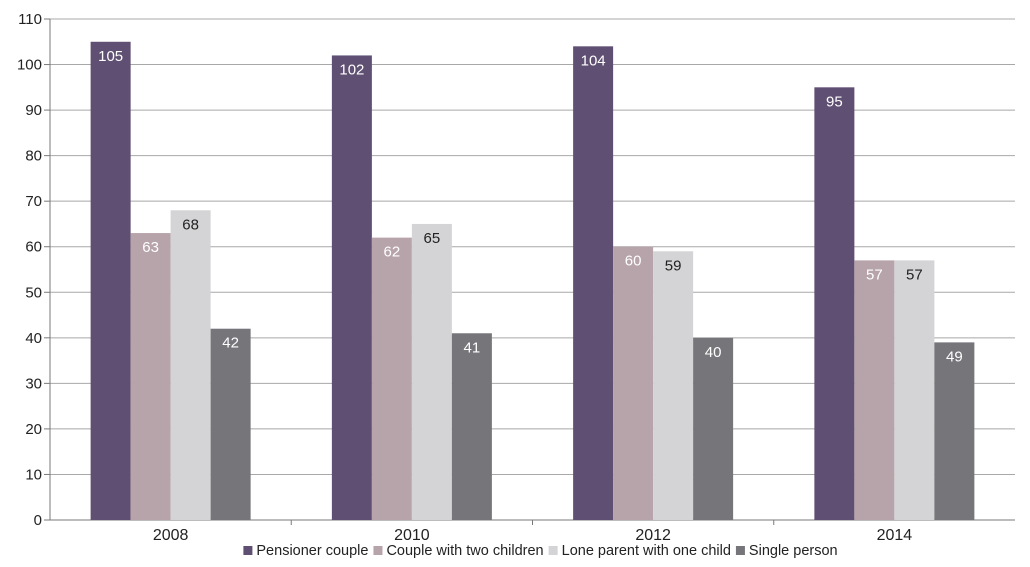 The width and height of the screenshot is (1030, 567). Describe the element at coordinates (110, 56) in the screenshot. I see `bar-value-label: 105` at that location.